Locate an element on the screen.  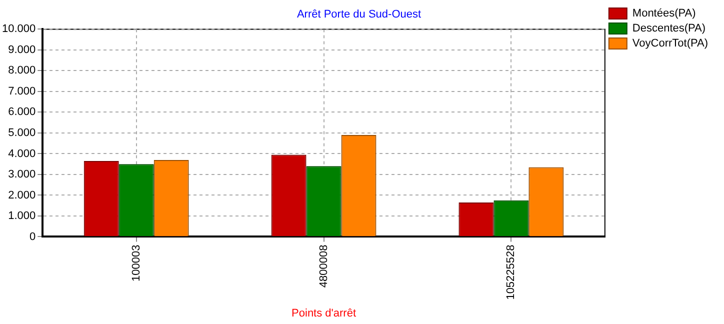
y-tick-label: 6.000 is located at coordinates (22, 112).